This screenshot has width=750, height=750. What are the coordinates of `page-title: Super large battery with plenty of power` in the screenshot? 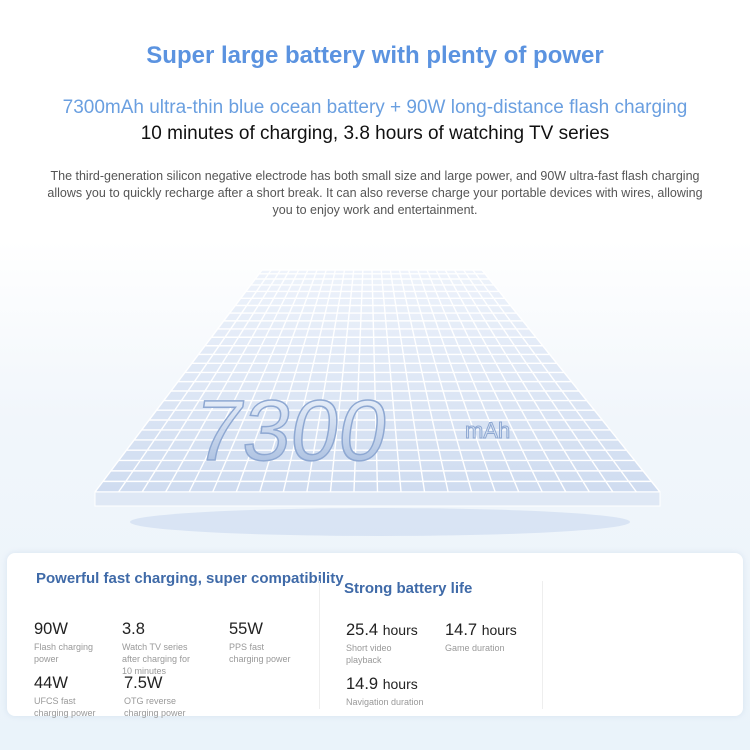 It's located at (375, 55).